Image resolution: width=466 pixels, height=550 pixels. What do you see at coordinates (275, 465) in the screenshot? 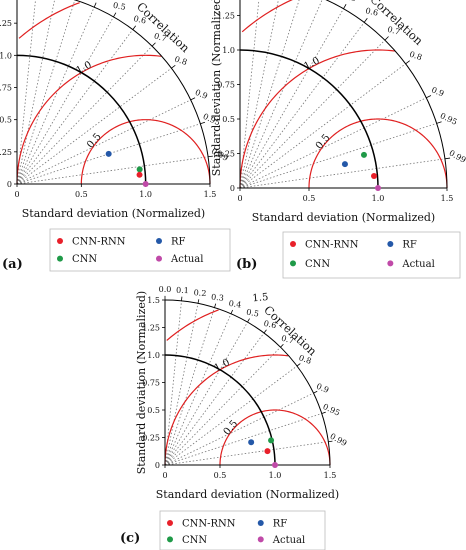
I see `point-actual` at bounding box center [275, 465].